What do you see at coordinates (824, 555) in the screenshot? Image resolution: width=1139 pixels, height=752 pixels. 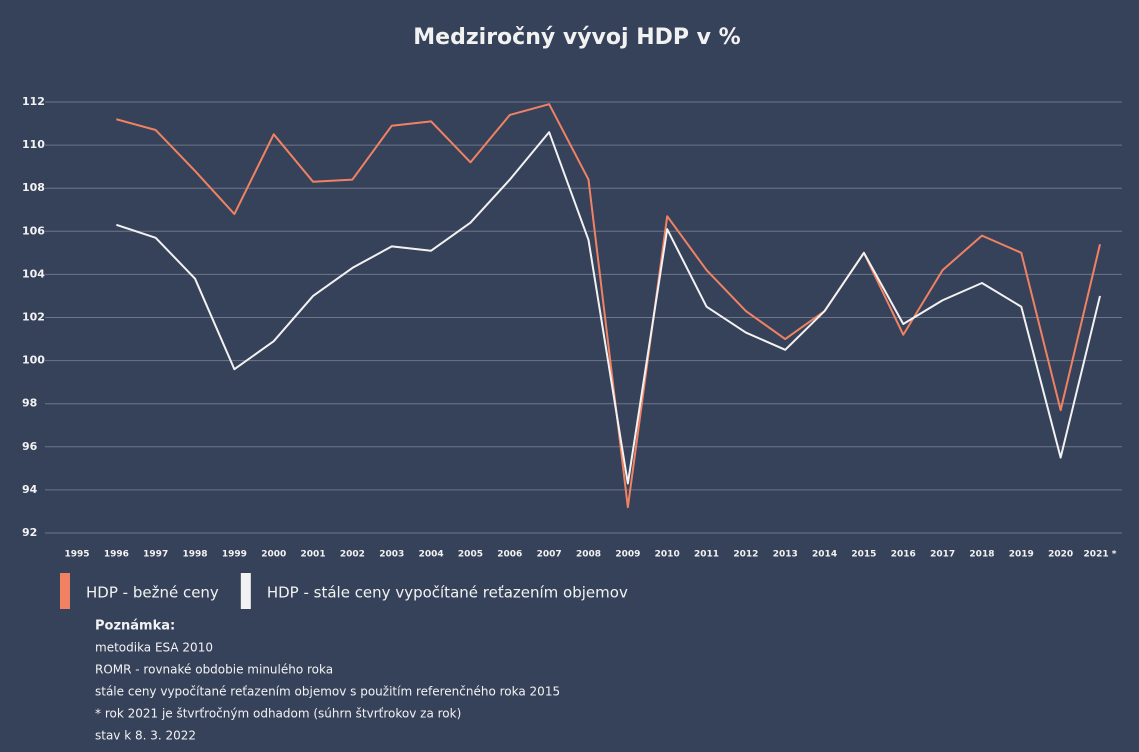 I see `x-tick-label: 2014` at bounding box center [824, 555].